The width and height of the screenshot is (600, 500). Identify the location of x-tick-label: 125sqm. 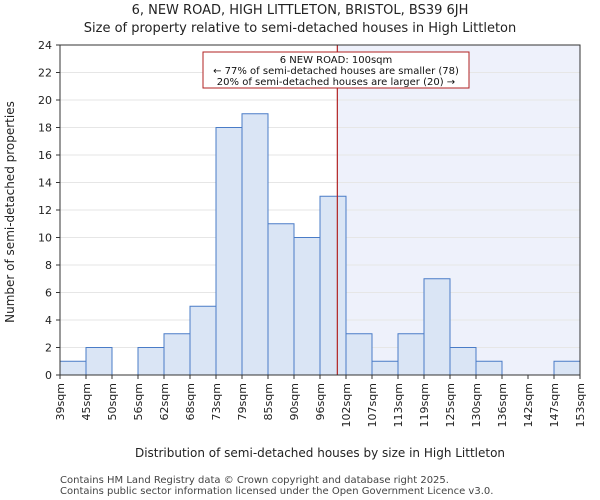
(450, 405).